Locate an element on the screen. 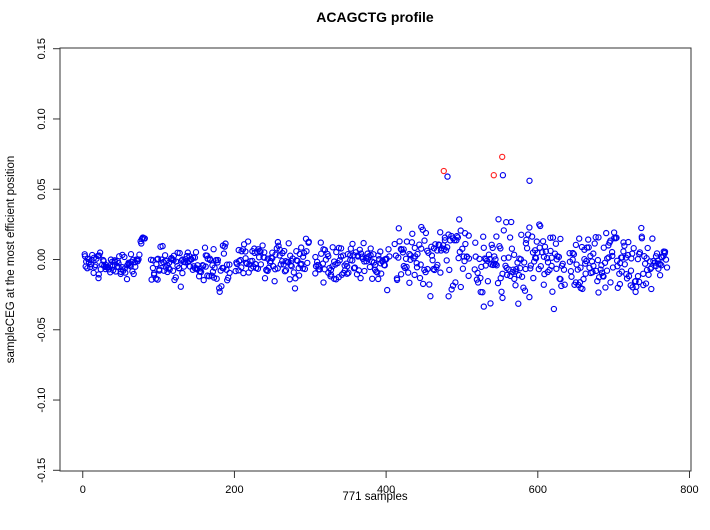  outlier-point is located at coordinates (502, 157).